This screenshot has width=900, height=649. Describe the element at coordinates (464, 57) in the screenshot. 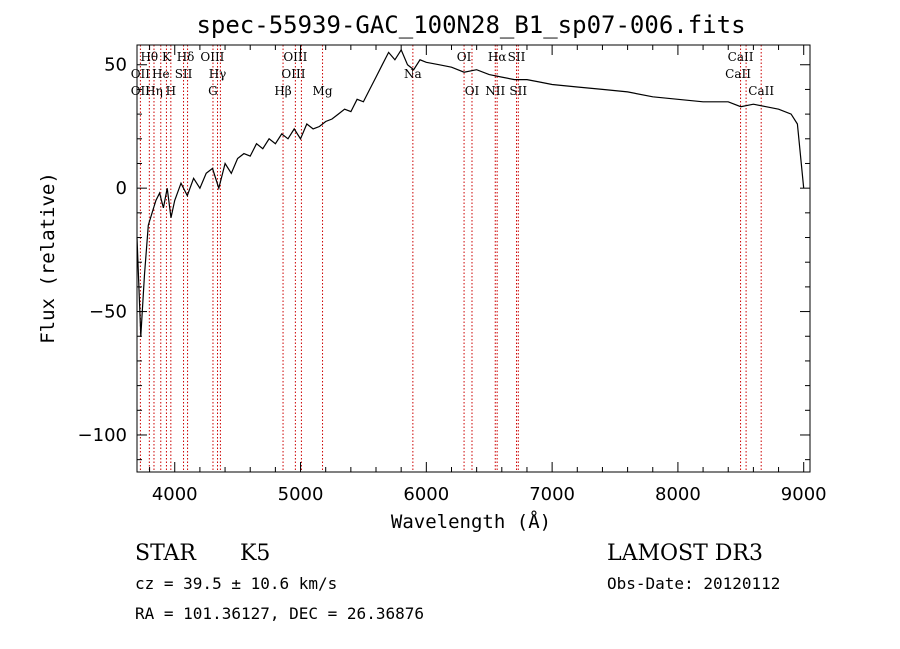

I see `line-label-17: OI` at that location.